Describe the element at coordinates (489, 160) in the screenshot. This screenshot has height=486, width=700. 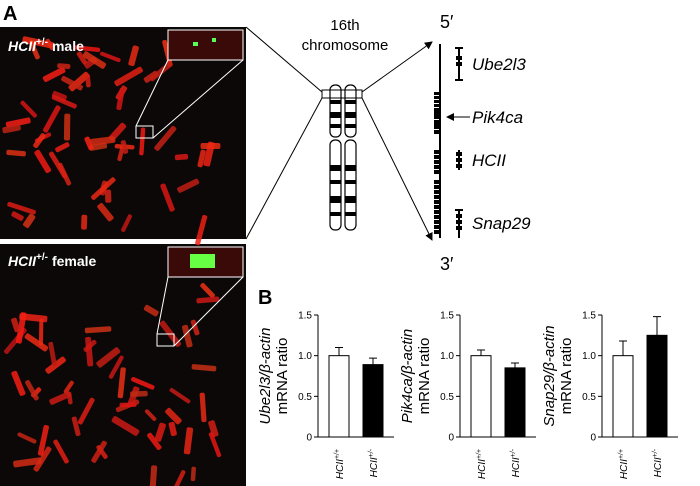
I see `gene-label: HCII` at that location.